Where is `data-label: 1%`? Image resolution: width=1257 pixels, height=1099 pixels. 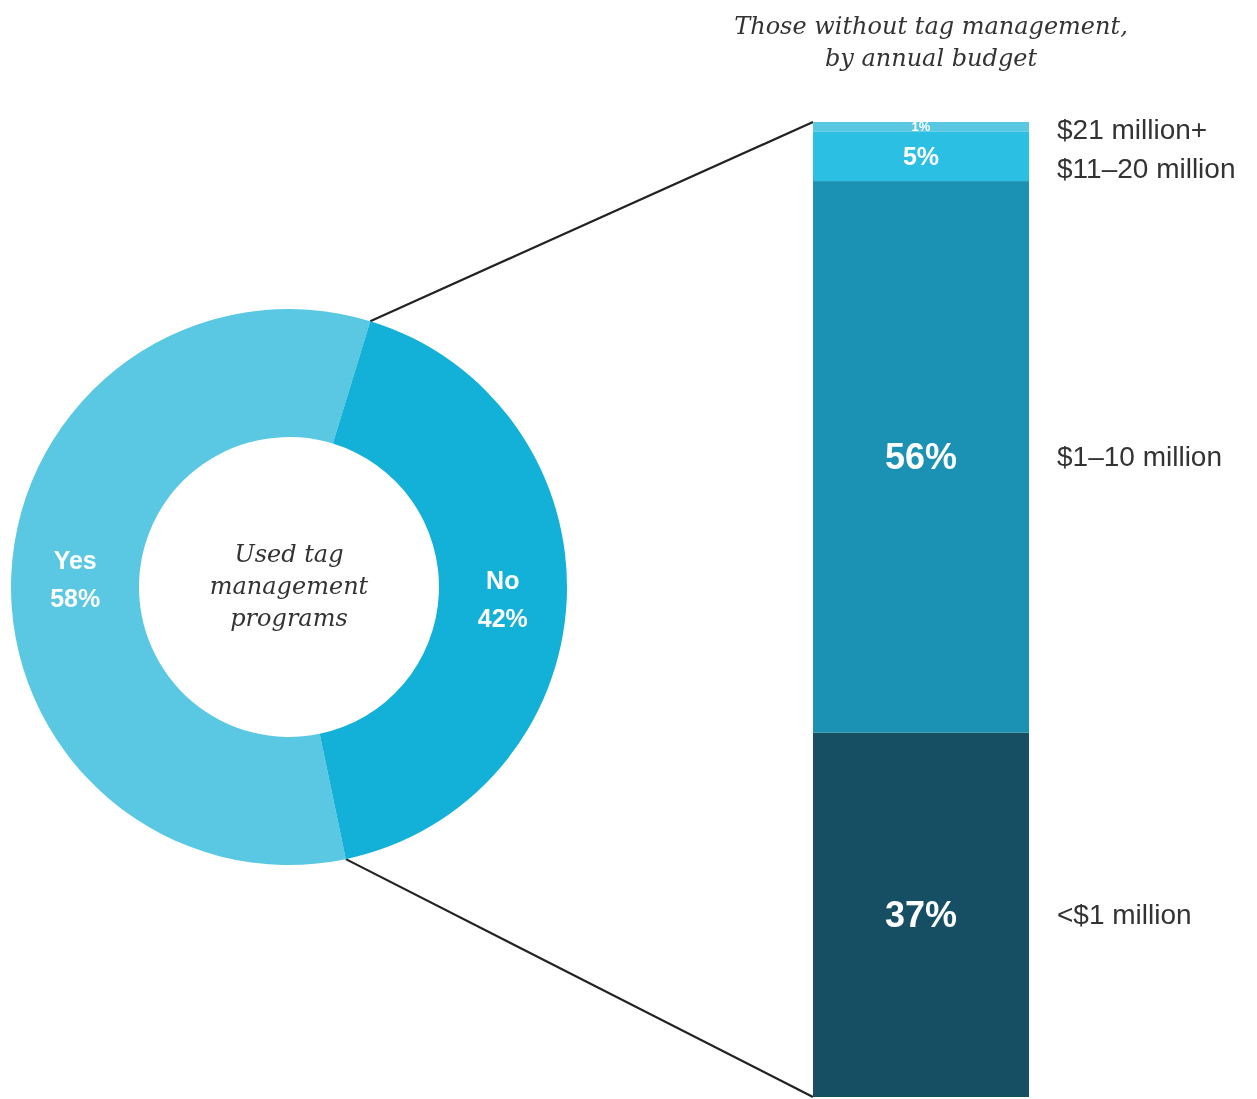
data-label: 1% is located at coordinates (921, 127).